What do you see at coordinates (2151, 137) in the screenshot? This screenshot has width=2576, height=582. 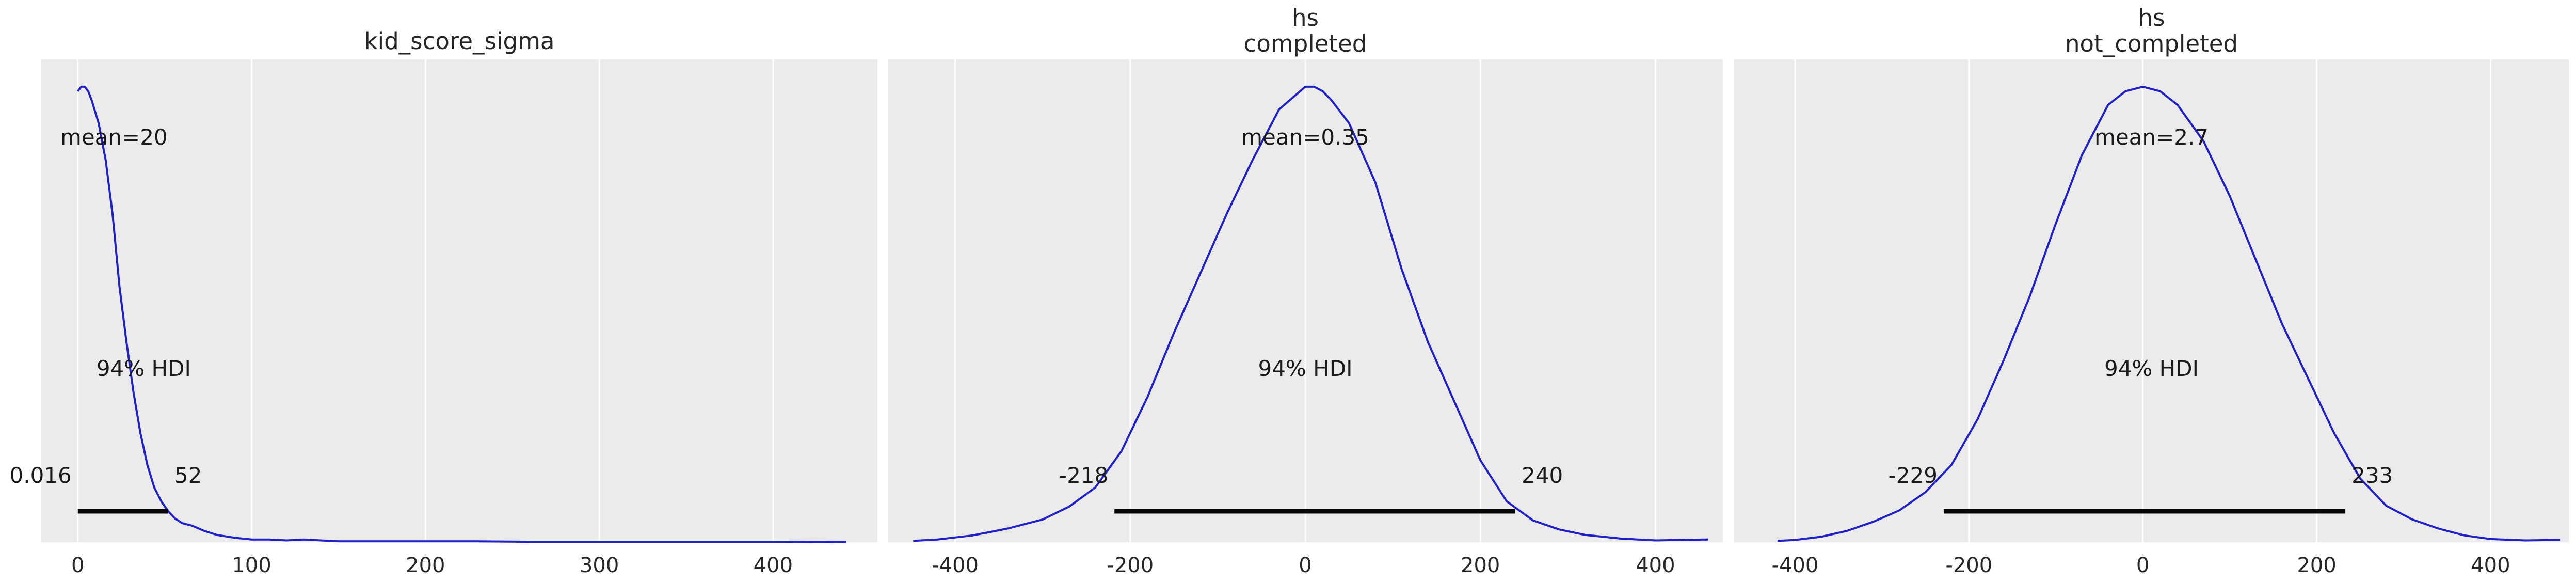 I see `mean-label: mean=2.7` at bounding box center [2151, 137].